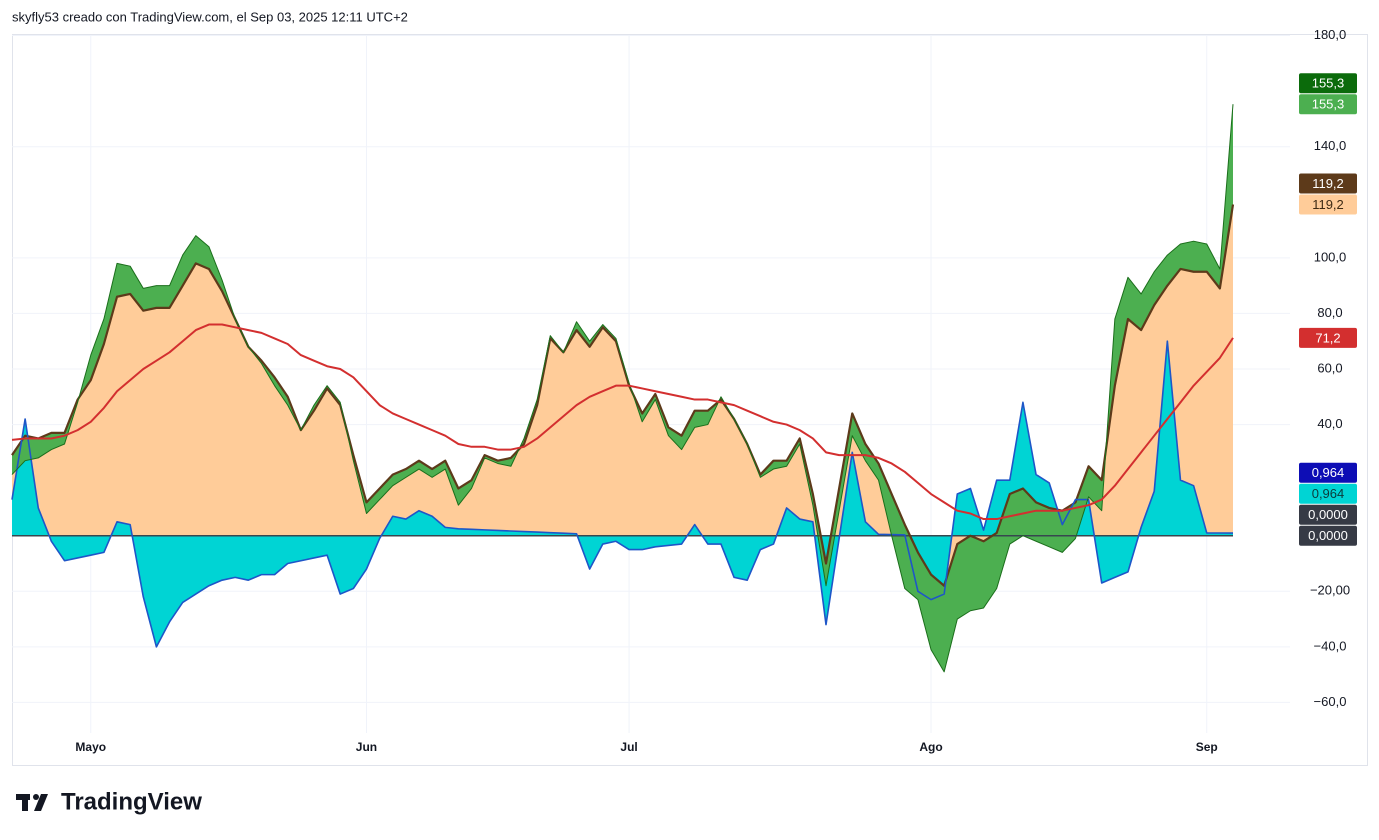  What do you see at coordinates (366, 747) in the screenshot?
I see `x-tick-label: Jun` at bounding box center [366, 747].